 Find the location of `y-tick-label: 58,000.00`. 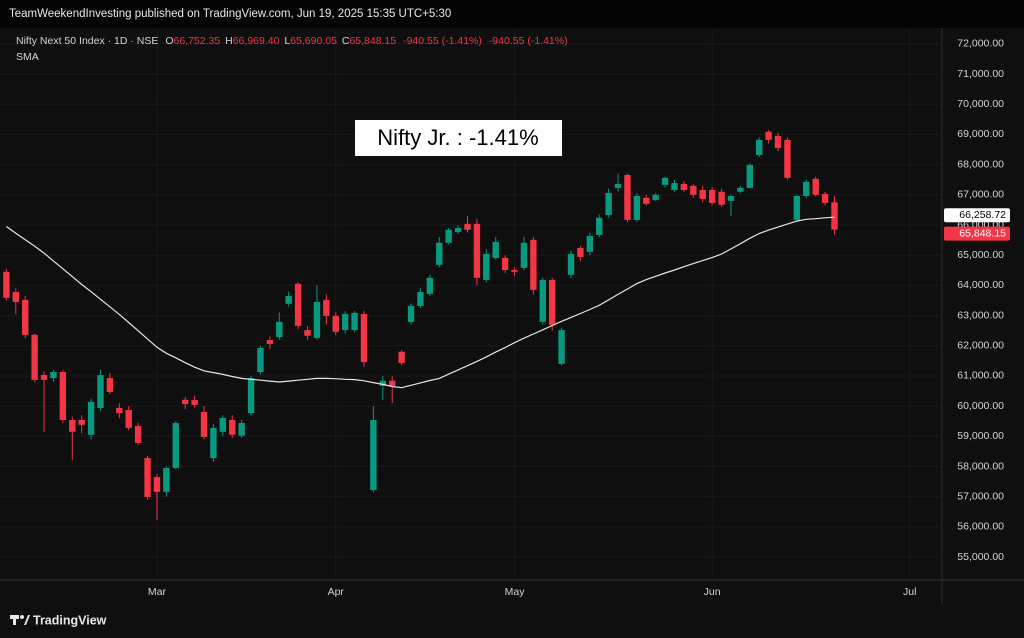

y-tick-label: 58,000.00 is located at coordinates (980, 466).